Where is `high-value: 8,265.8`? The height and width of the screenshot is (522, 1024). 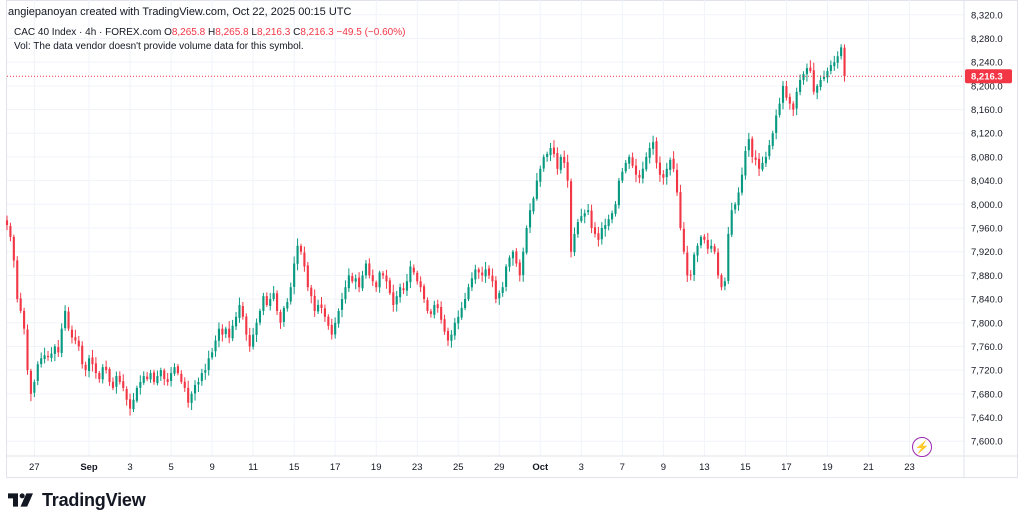
high-value: 8,265.8 is located at coordinates (232, 32).